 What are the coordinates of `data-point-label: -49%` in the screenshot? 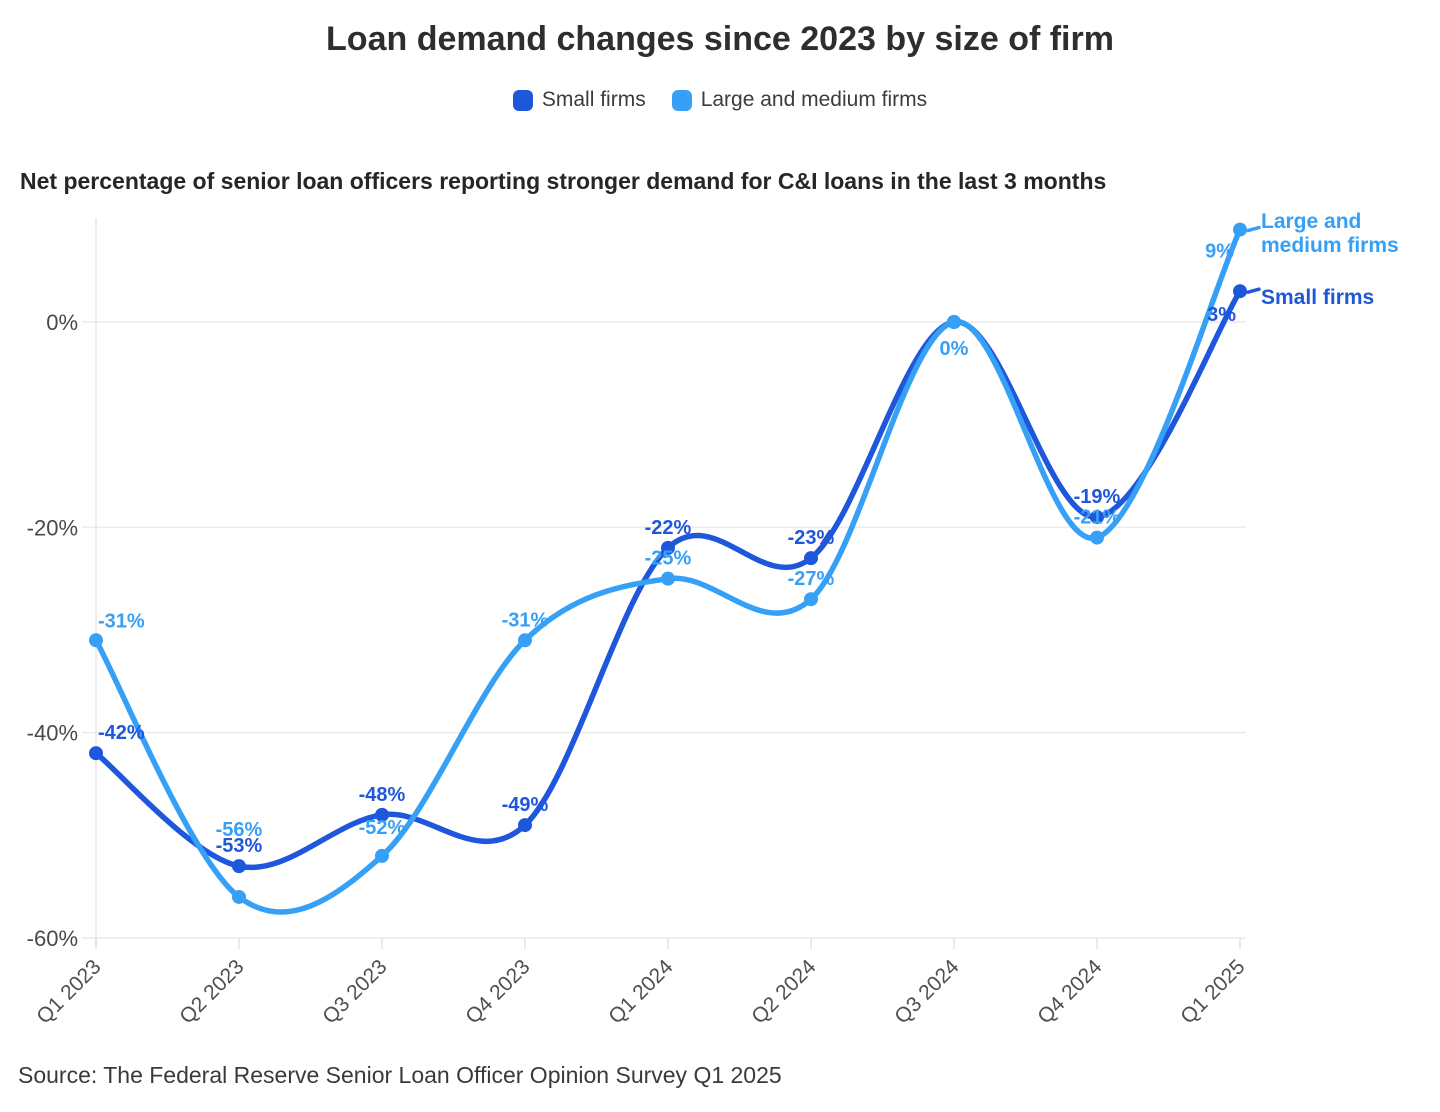 It's located at (525, 805).